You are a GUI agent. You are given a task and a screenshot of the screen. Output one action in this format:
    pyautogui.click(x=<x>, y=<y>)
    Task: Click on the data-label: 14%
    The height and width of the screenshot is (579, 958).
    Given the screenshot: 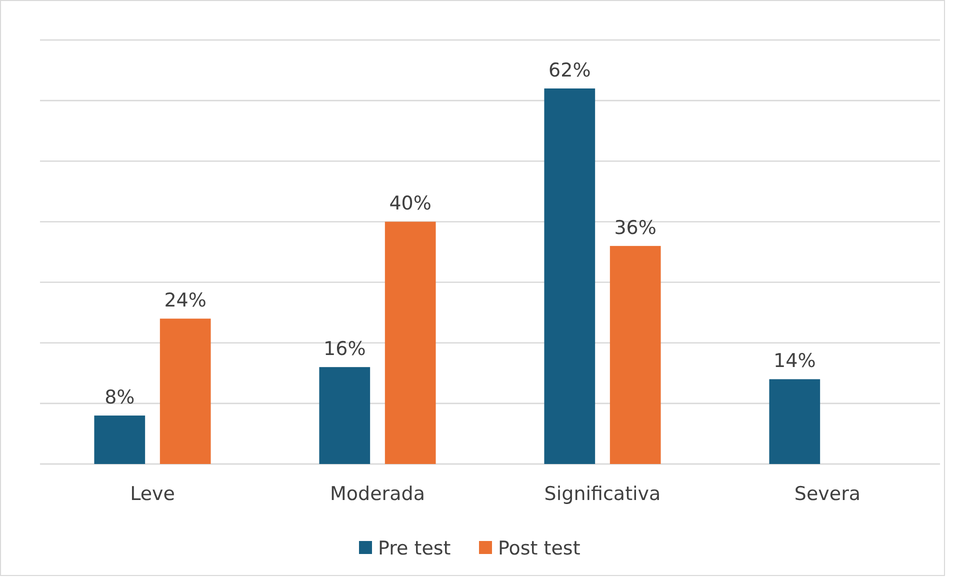 What is the action you would take?
    pyautogui.click(x=795, y=361)
    